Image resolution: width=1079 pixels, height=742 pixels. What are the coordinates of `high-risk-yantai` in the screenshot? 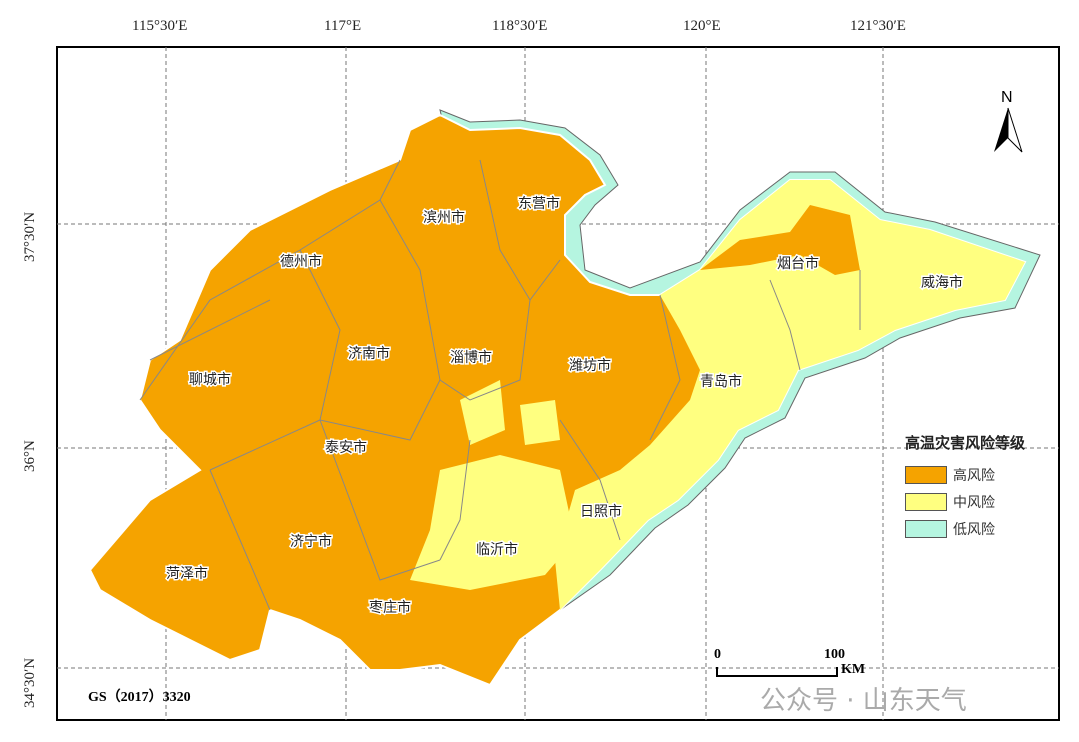 It's located at (780, 240).